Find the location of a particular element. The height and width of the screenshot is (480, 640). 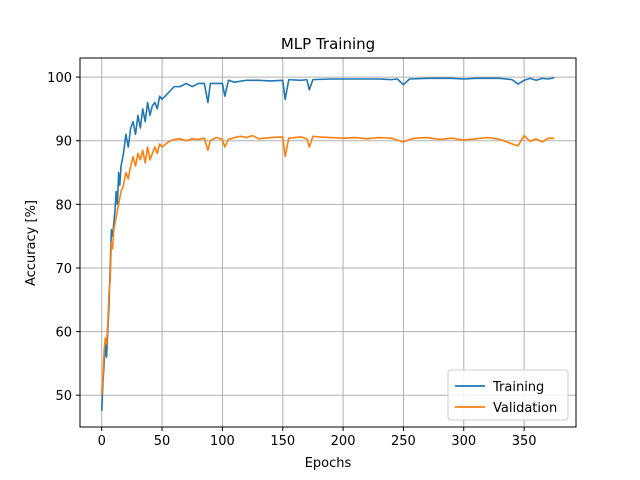

x-axis-ticks: 0 50 100 150 200 250 300 350 is located at coordinates (317, 438).